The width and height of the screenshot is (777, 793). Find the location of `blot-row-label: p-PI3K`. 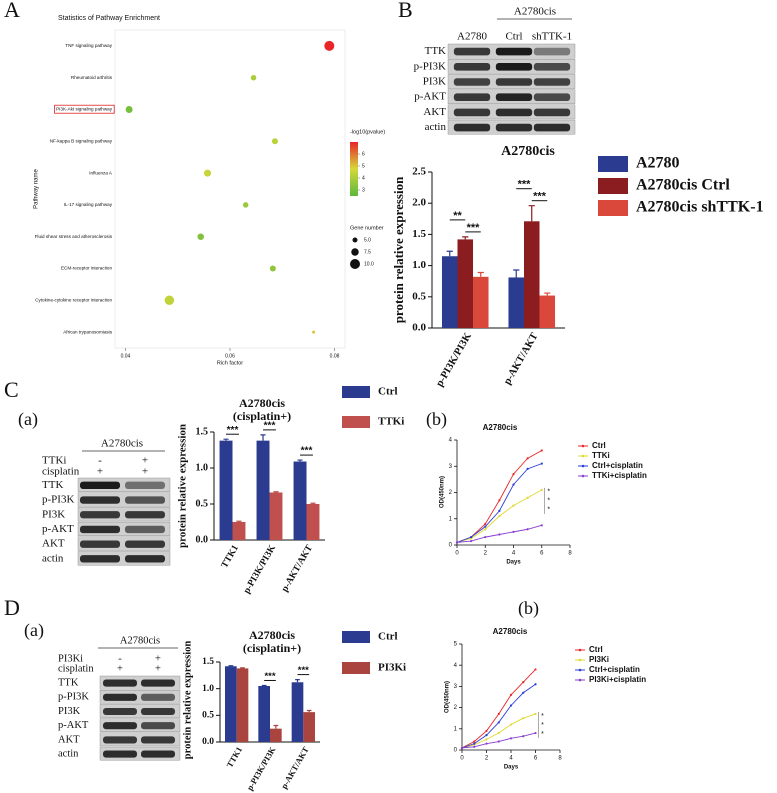

blot-row-label: p-PI3K is located at coordinates (58, 500).